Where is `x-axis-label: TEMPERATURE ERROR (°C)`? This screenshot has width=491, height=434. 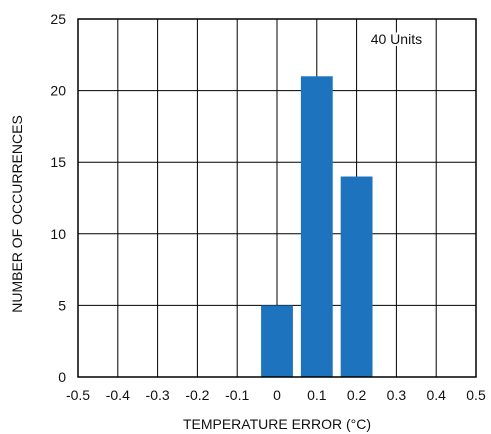
x-axis-label: TEMPERATURE ERROR (°C) is located at coordinates (277, 424).